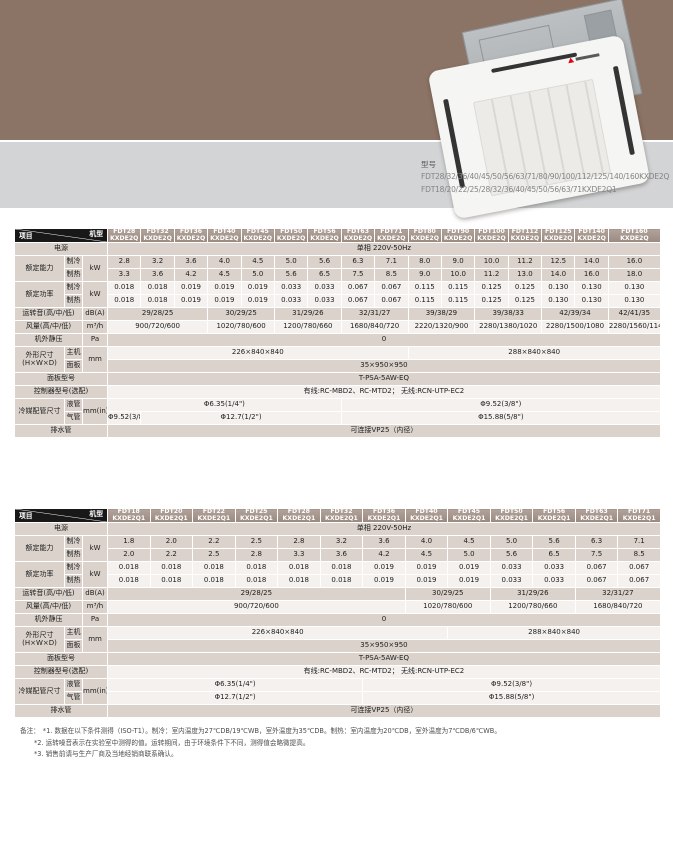  What do you see at coordinates (307, 327) in the screenshot?
I see `spec-value-cell: 1200/780/660` at bounding box center [307, 327].